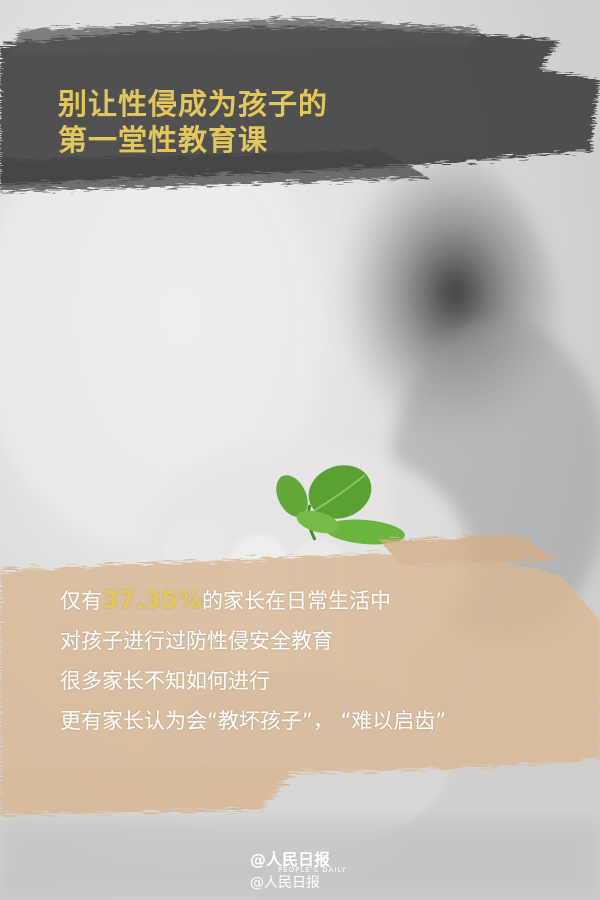  I want to click on body-line-4: 更有家长认为会“教坏孩子”， “难以启齿”, so click(253, 721).